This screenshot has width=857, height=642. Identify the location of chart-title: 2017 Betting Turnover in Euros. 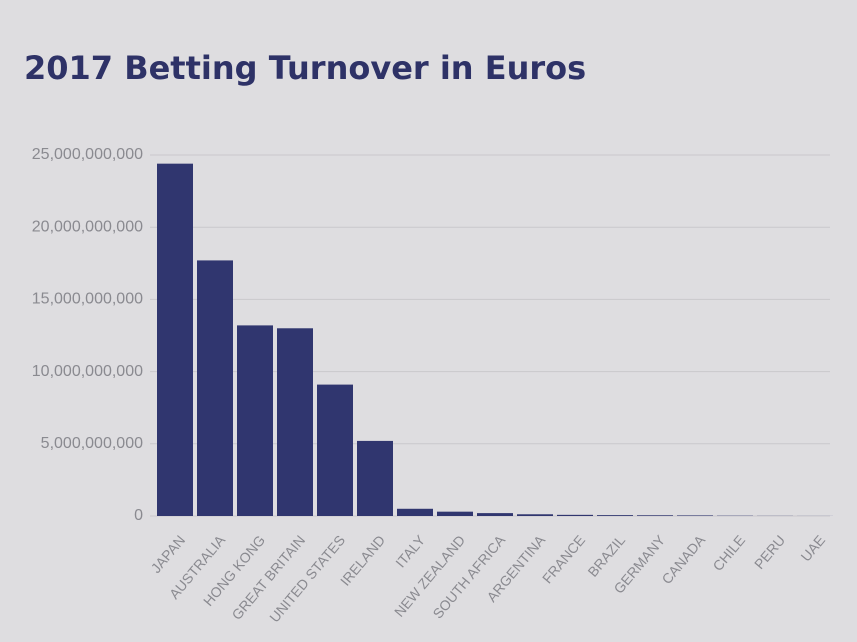
(305, 68).